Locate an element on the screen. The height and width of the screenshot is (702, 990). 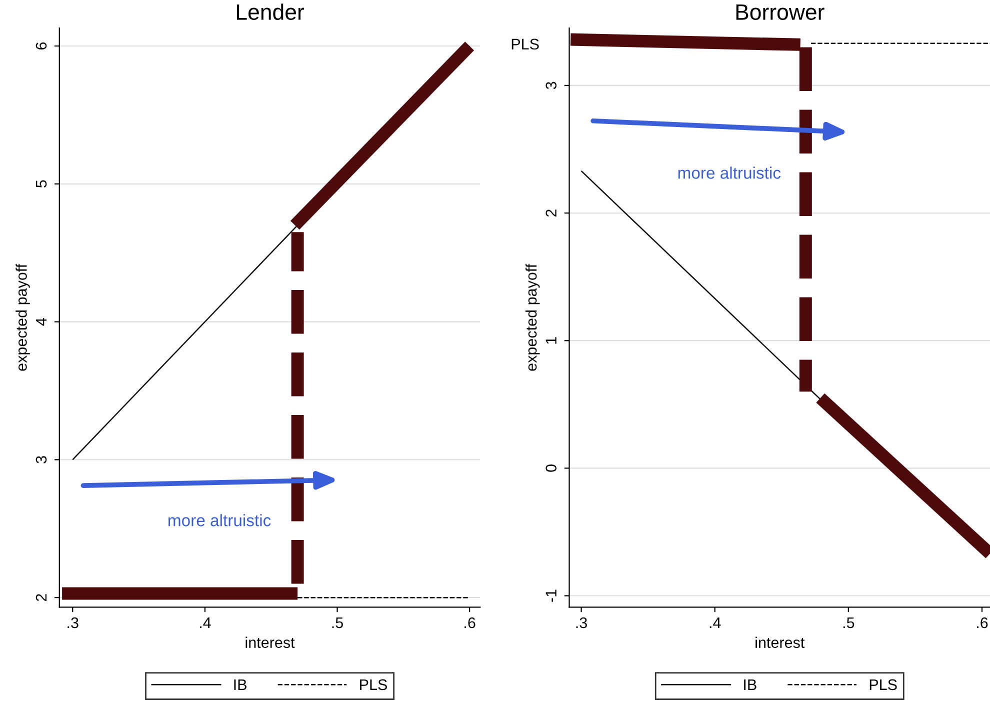
y-tick-label: 6 is located at coordinates (41, 46).